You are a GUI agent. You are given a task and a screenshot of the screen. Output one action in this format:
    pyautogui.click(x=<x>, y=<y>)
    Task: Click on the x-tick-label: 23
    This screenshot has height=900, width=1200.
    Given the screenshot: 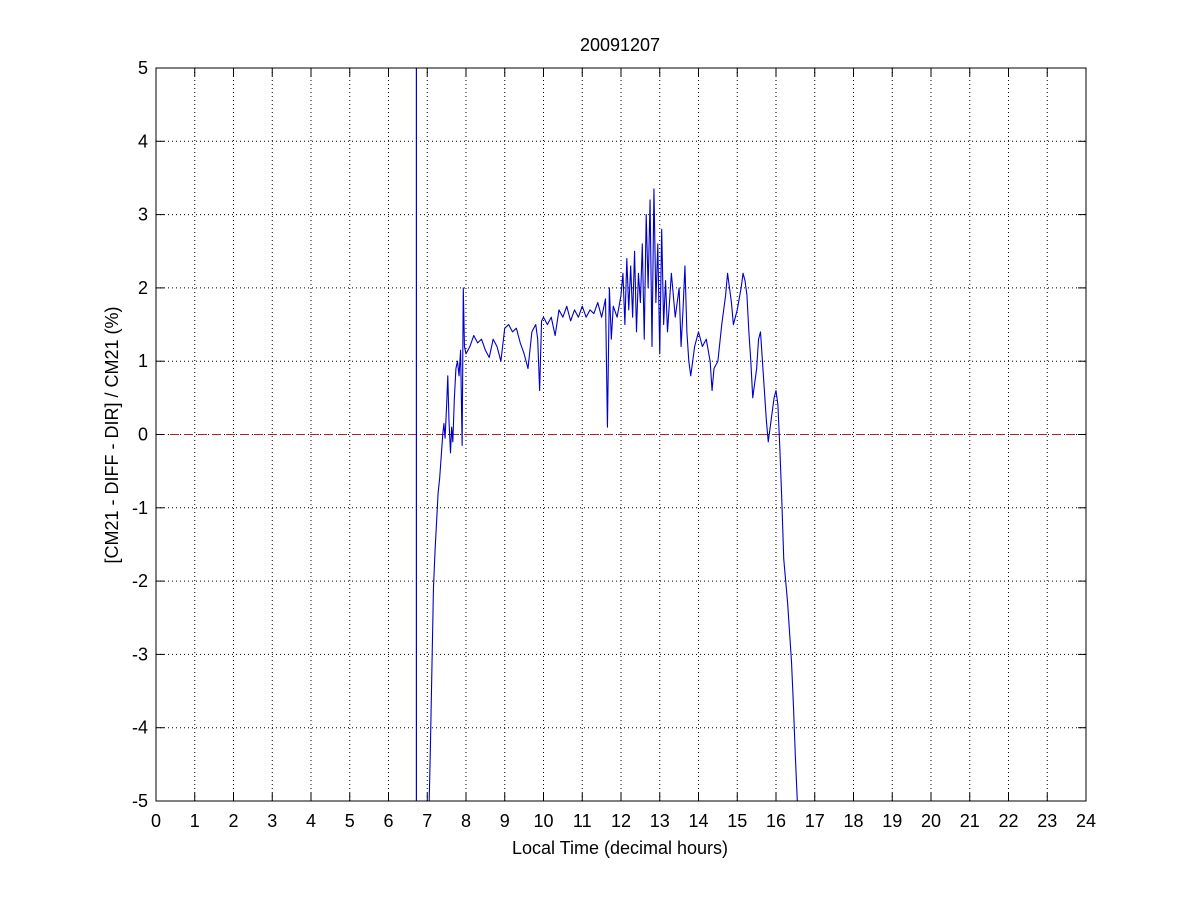 What is the action you would take?
    pyautogui.click(x=1047, y=821)
    